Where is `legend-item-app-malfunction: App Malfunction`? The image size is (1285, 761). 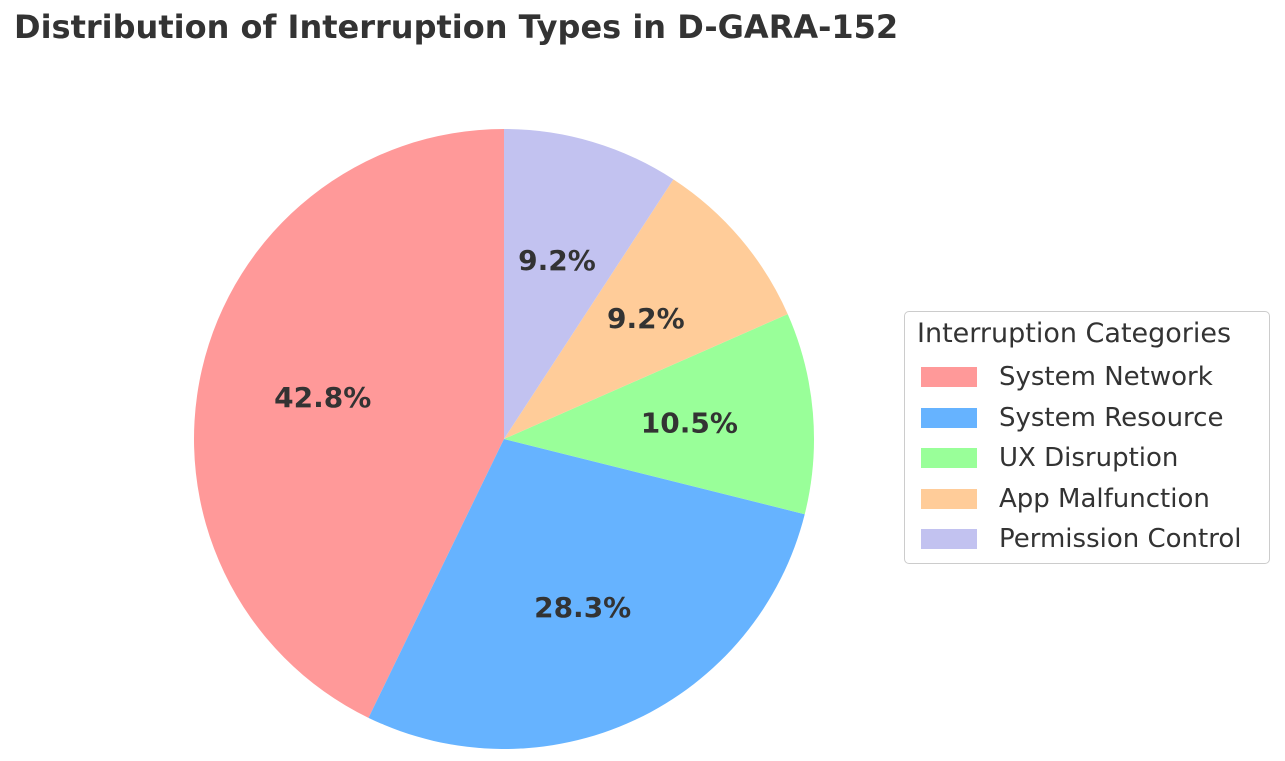 legend-item-app-malfunction: App Malfunction is located at coordinates (1065, 499).